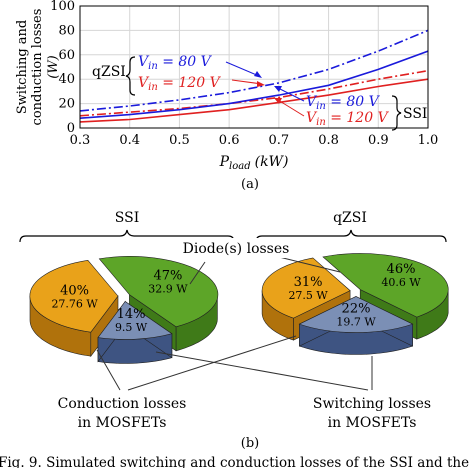  Describe the element at coordinates (242, 69) in the screenshot. I see `qzsi-vin80-pointer` at that location.